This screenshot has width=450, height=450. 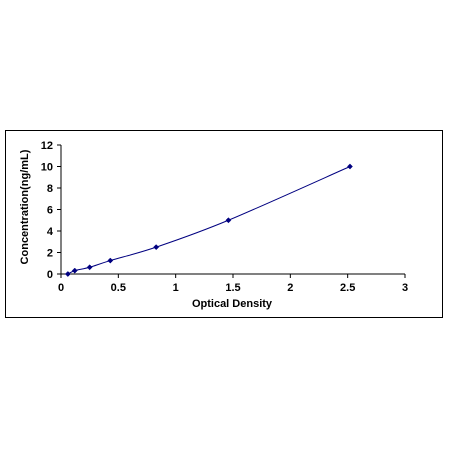 I want to click on y-ticks: 0 2 4 6 8 10 12, so click(x=51, y=210).